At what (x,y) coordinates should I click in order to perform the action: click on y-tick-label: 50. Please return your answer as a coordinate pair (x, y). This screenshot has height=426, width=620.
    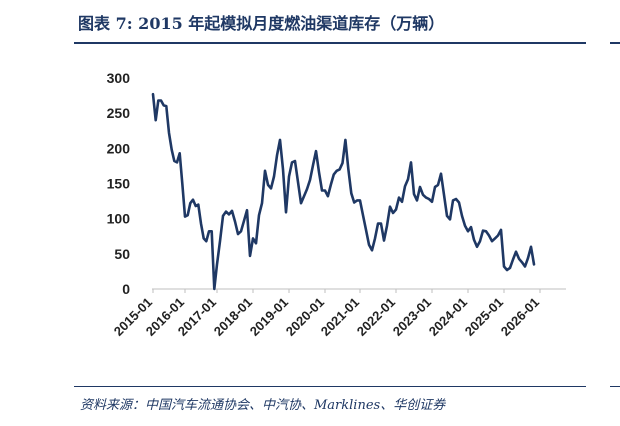
    Looking at the image, I should click on (122, 254).